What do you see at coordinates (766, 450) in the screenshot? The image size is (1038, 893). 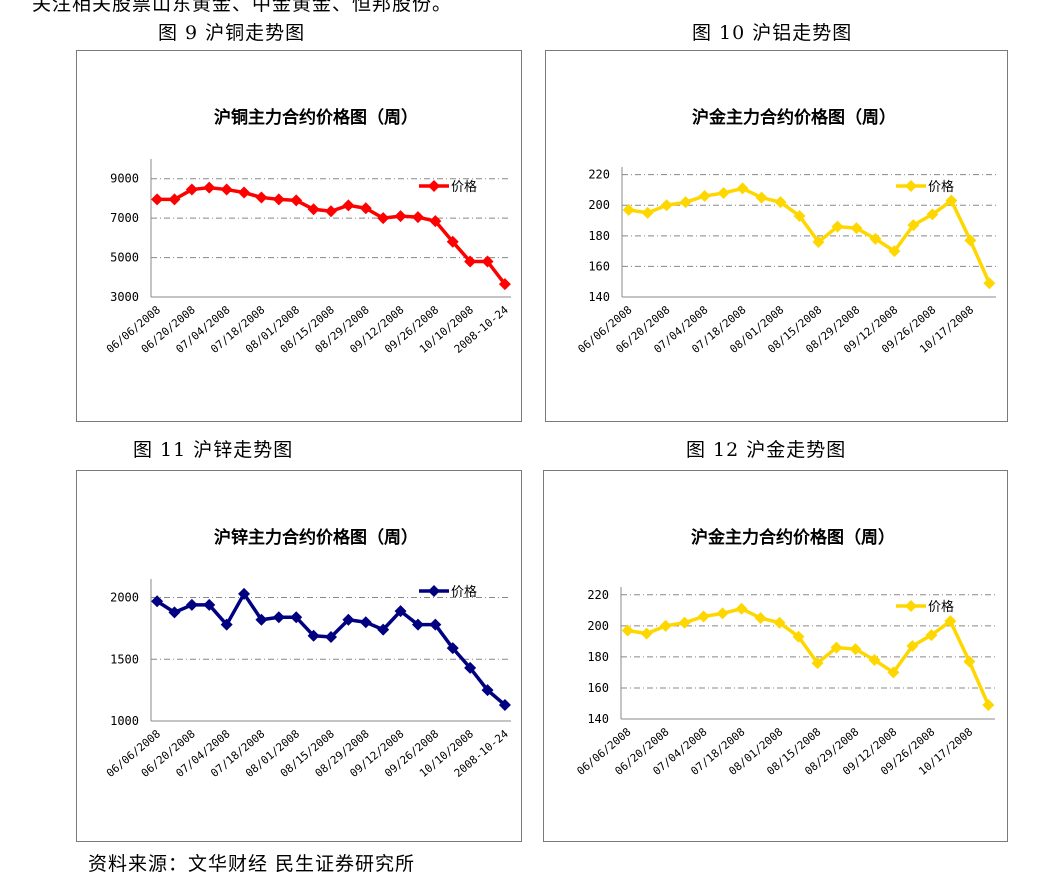 I see `figure-12-caption: 图 12 沪金走势图` at bounding box center [766, 450].